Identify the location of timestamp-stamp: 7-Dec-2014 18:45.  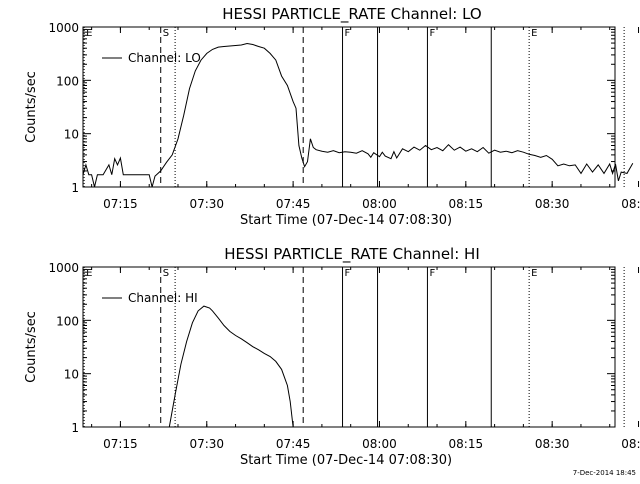
(604, 473).